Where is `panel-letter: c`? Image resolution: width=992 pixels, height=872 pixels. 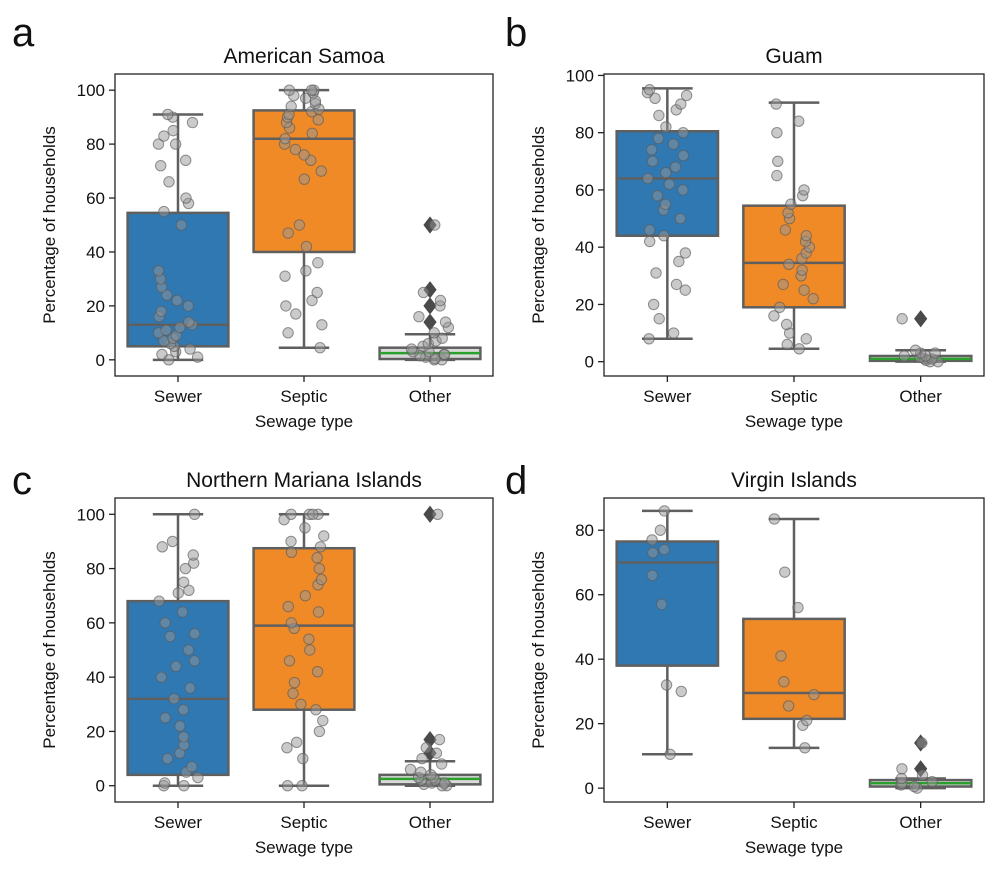
panel-letter: c is located at coordinates (22, 481).